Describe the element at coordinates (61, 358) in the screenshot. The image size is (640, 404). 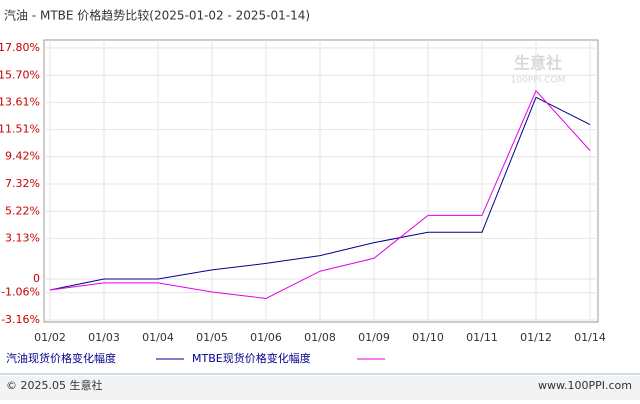
I see `legend-label: 汽油现货价格变化幅度` at that location.